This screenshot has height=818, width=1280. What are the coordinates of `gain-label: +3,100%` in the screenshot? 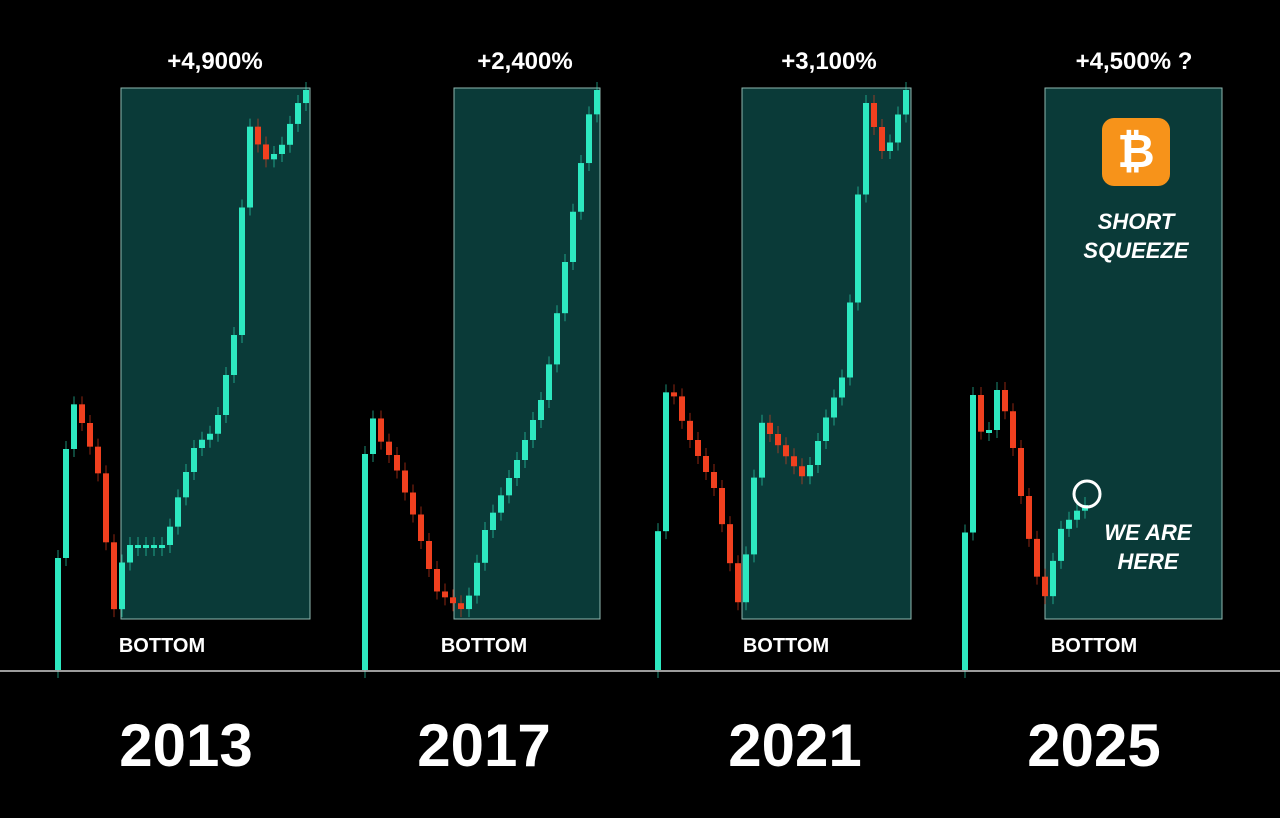 It's located at (828, 61).